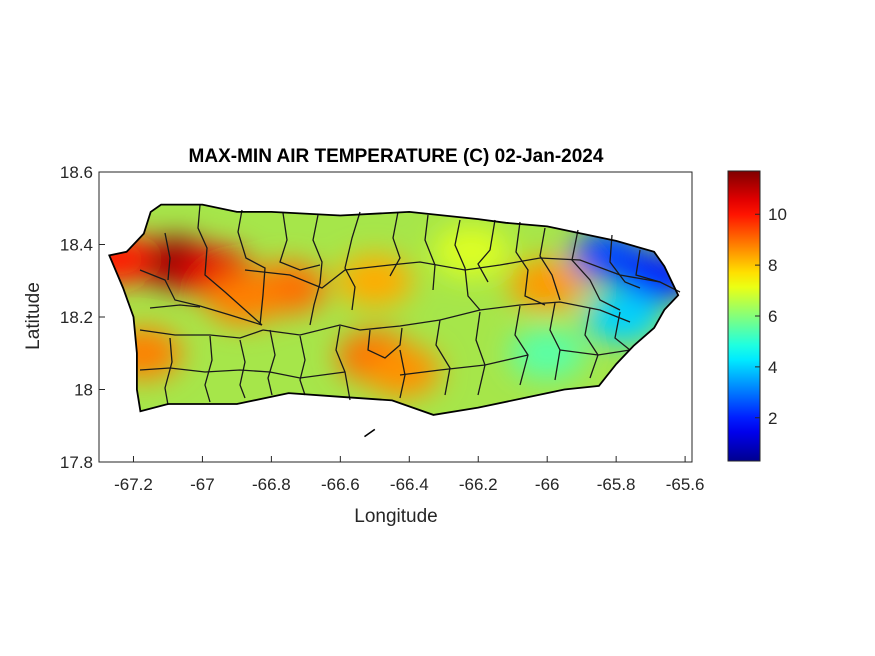  Describe the element at coordinates (478, 484) in the screenshot. I see `x-tick-label: -66.2` at that location.